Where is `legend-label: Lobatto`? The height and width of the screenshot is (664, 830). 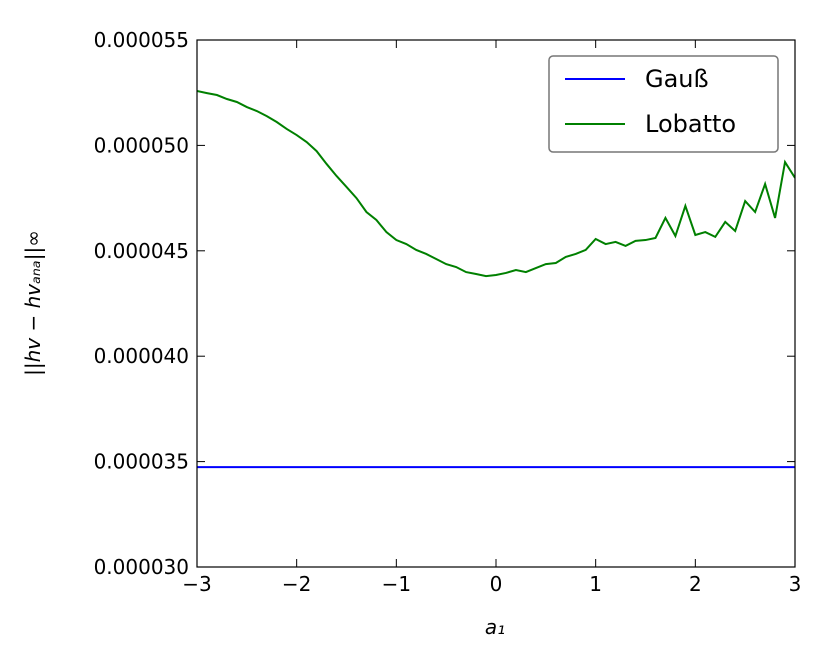 legend-label: Lobatto is located at coordinates (690, 124).